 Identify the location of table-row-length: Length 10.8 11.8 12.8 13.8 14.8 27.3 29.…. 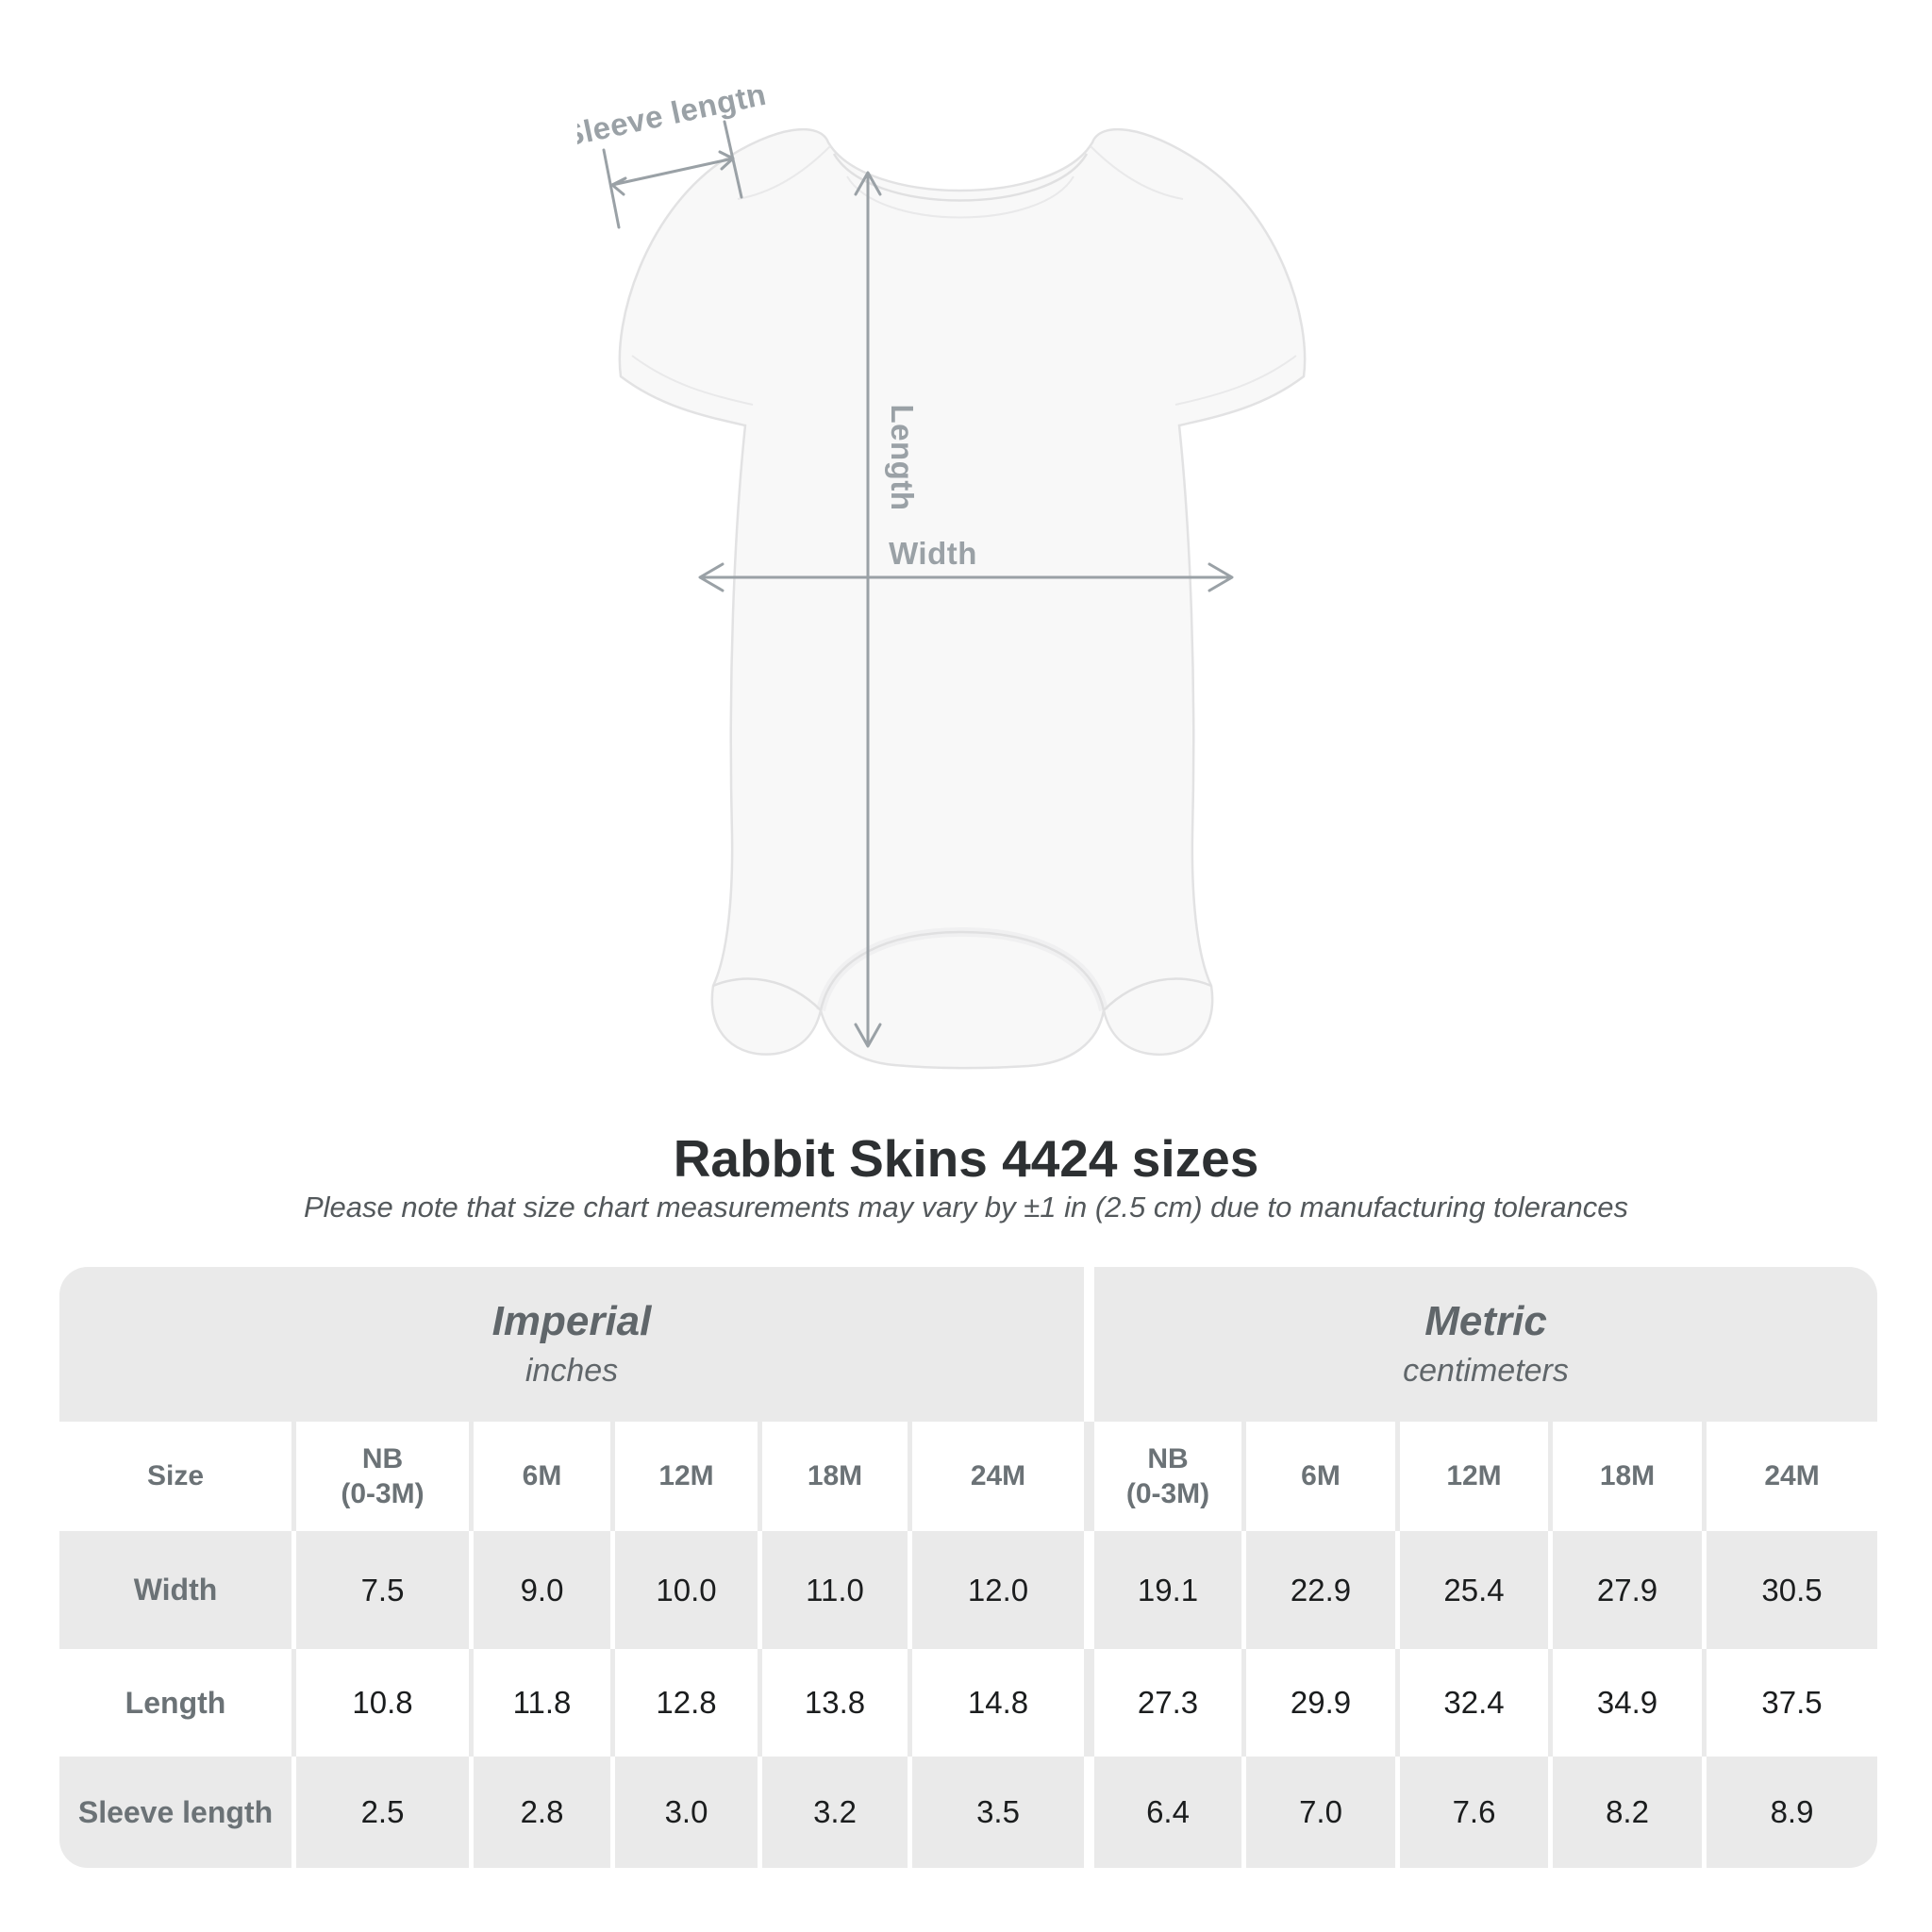
(968, 1703).